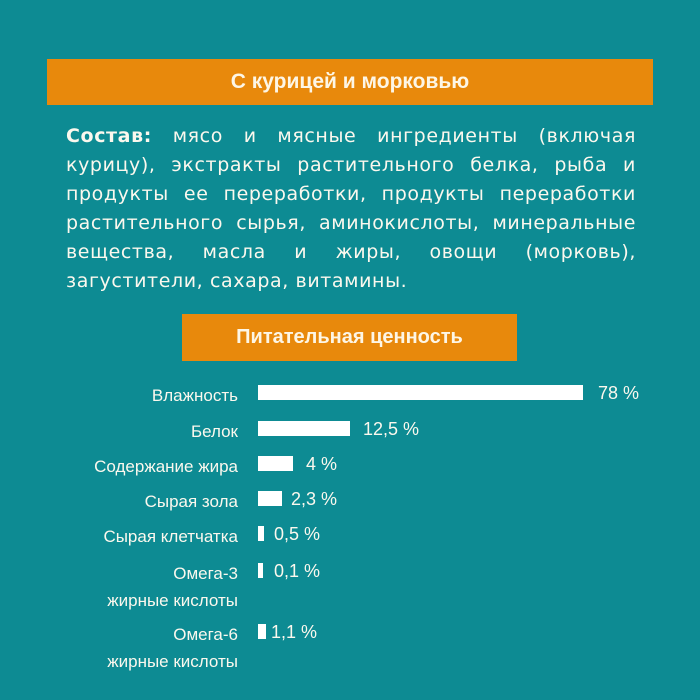 This screenshot has width=700, height=700. What do you see at coordinates (350, 585) in the screenshot?
I see `nutrition-row-omega3: Омега-3 жирные кислоты 0,1 %` at bounding box center [350, 585].